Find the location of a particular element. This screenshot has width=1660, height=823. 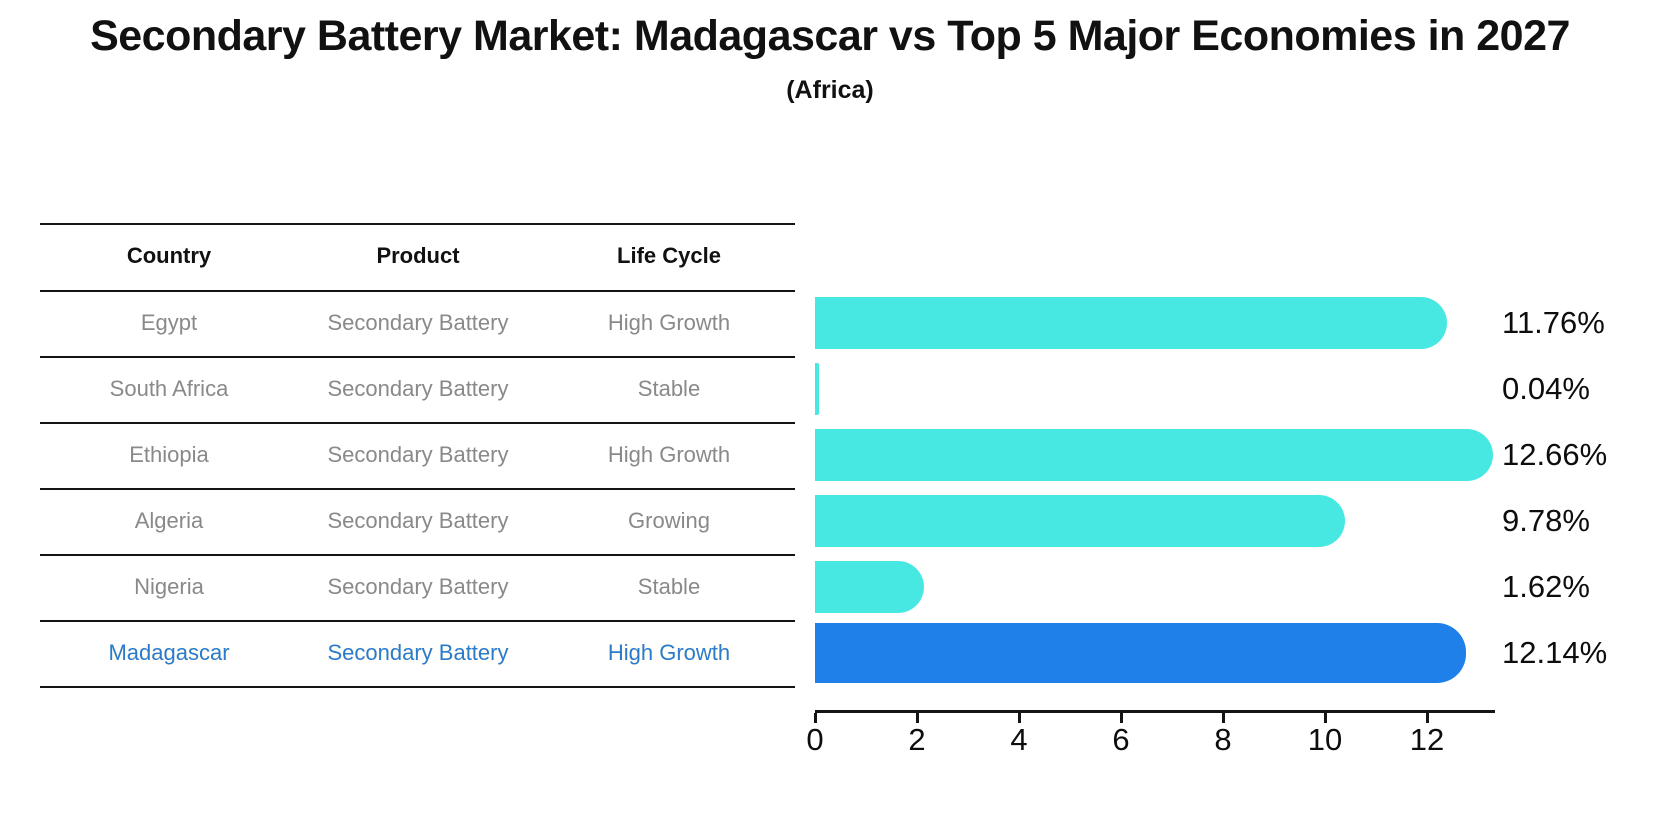

x-tick-label: 8 is located at coordinates (1223, 739).